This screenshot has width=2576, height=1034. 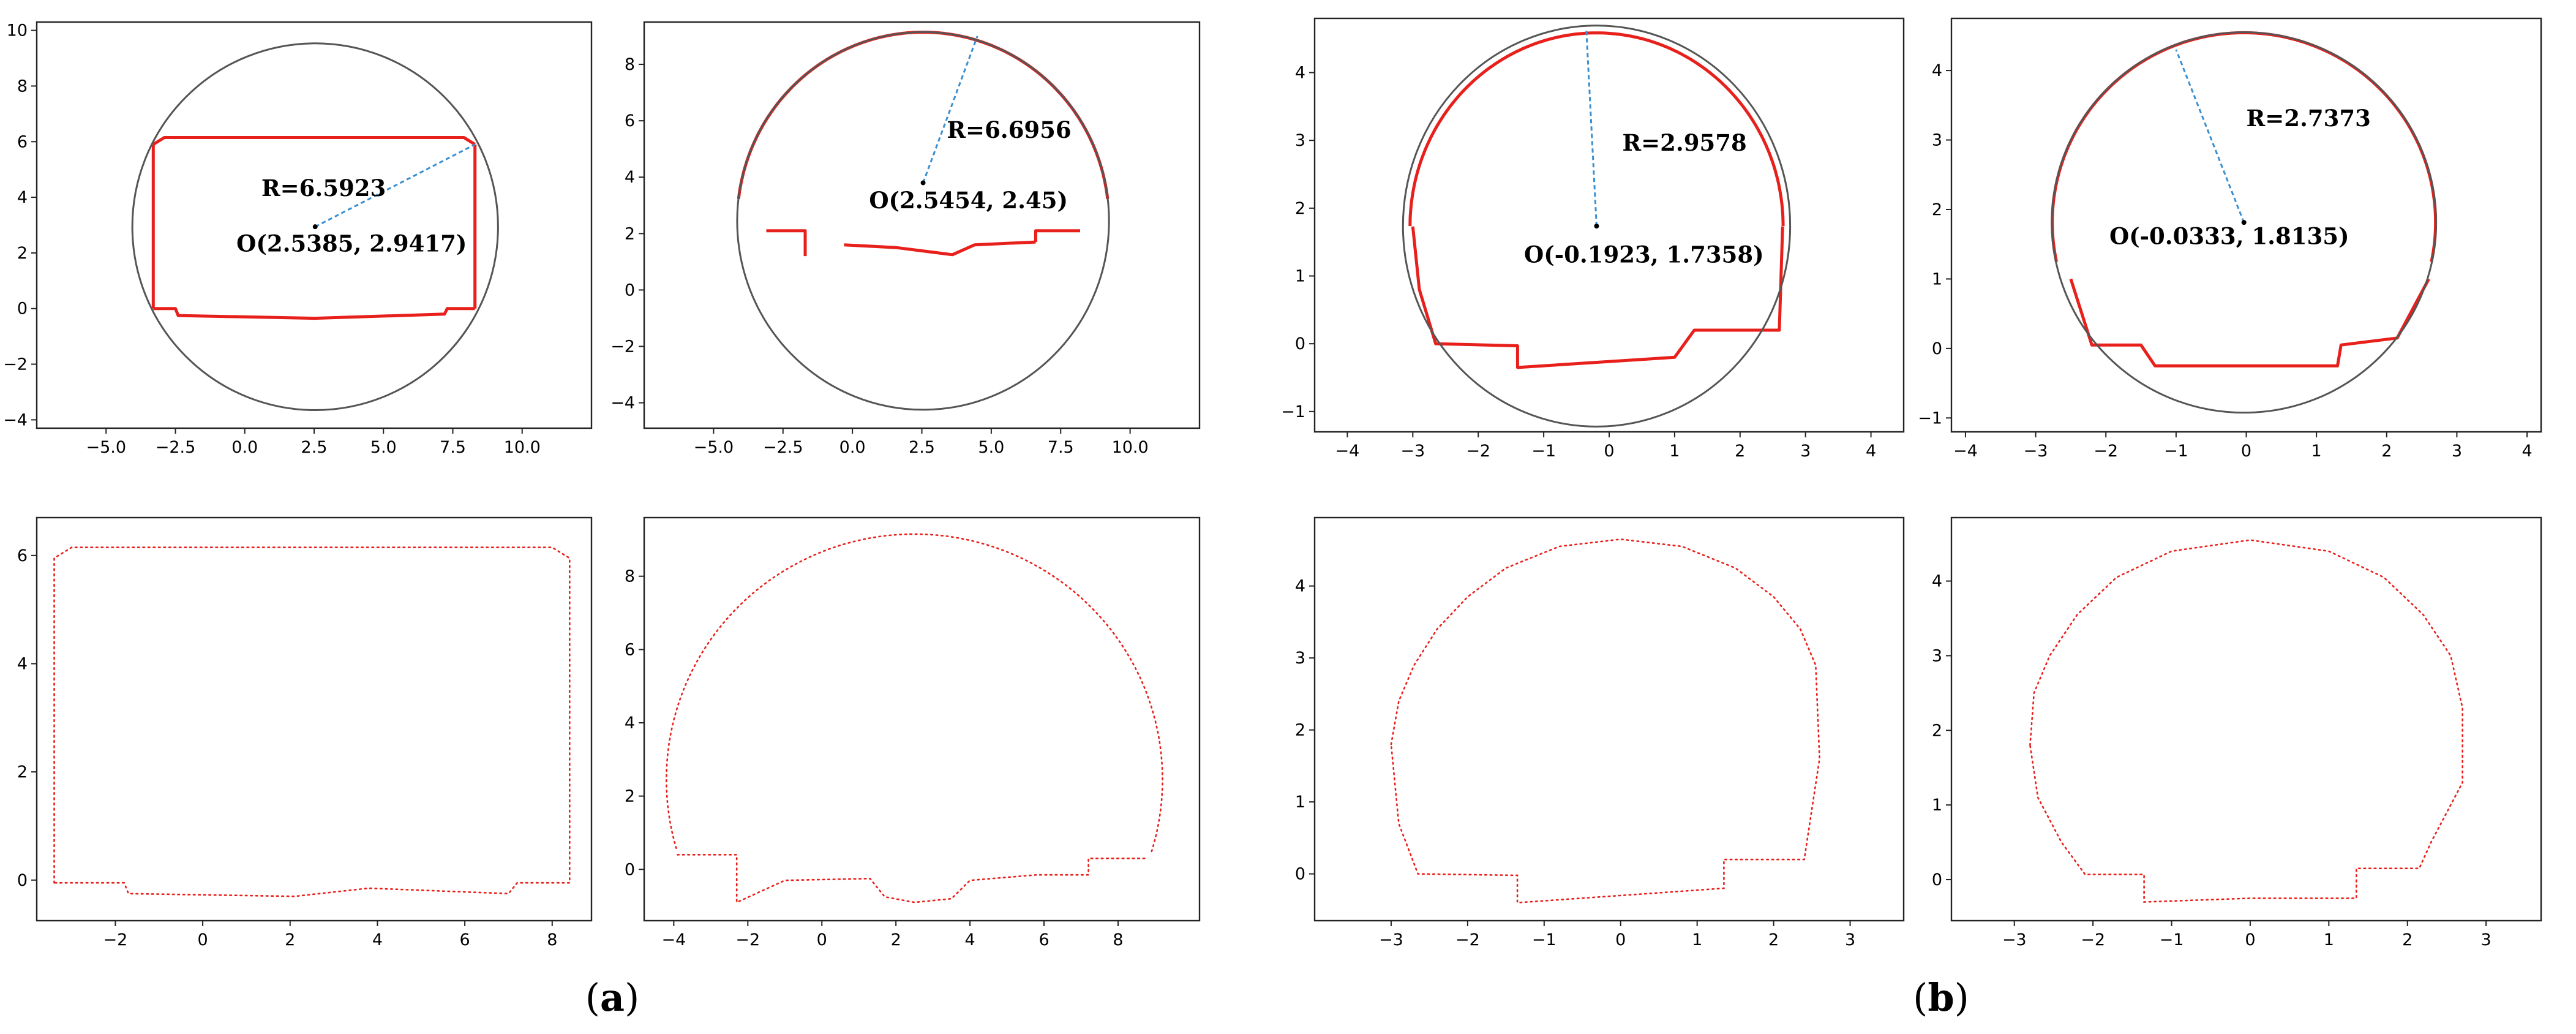 I want to click on plot-area: R=2.7373 O(-0.0333, 1.8135), so click(x=2244, y=222).